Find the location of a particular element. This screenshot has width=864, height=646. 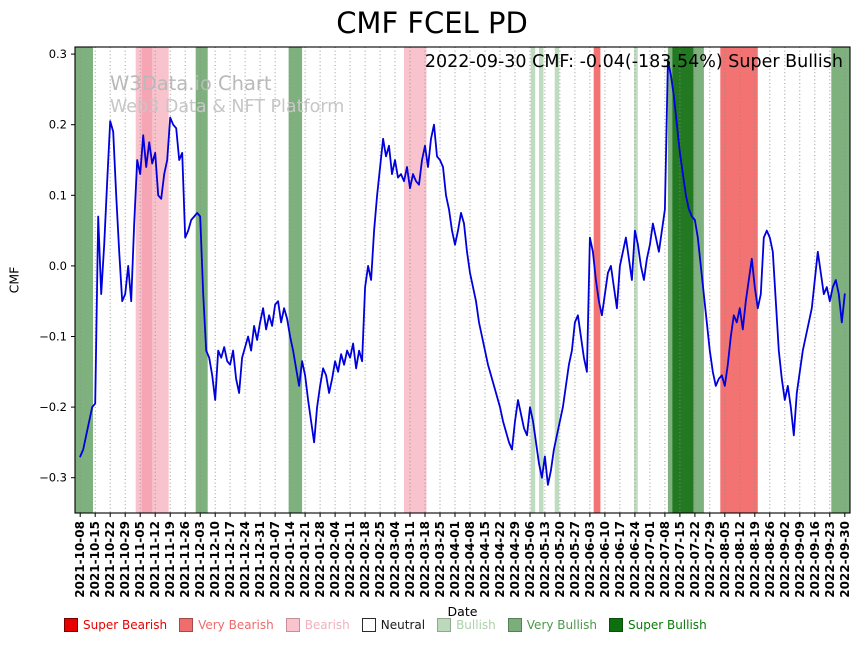

x-tick-label: 2022-07-15 is located at coordinates (680, 559).